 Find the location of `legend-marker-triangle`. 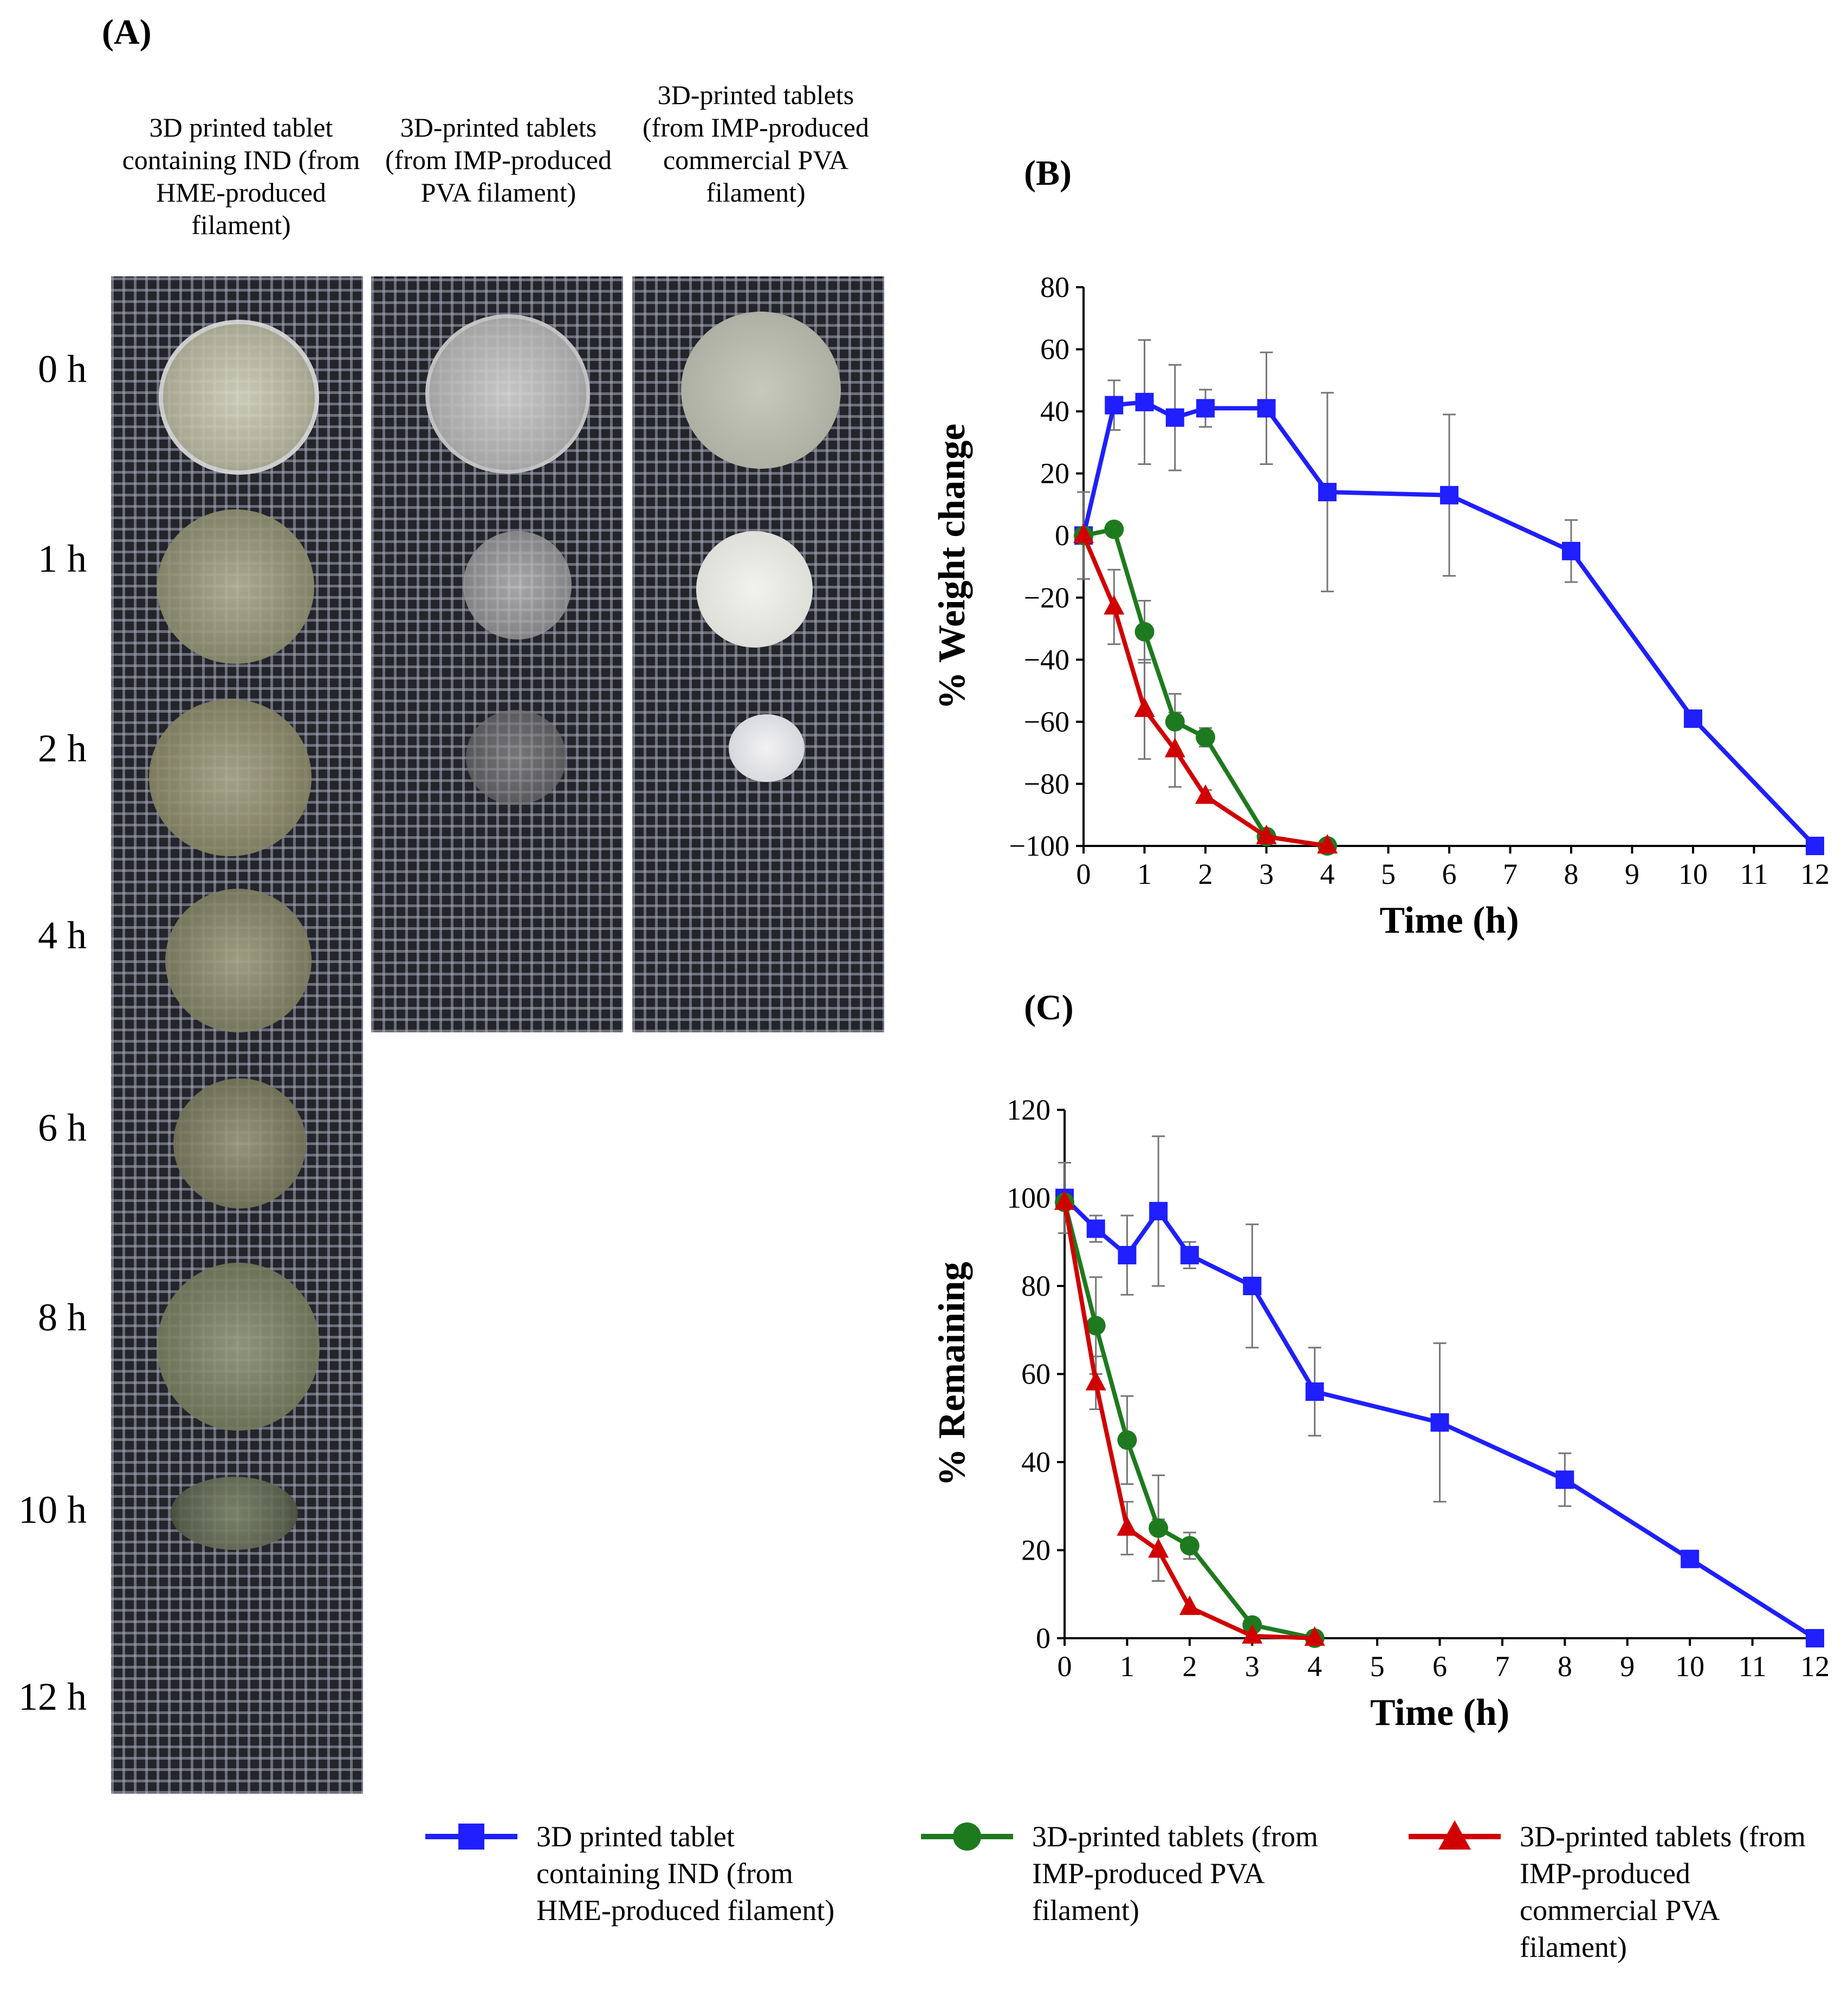

legend-marker-triangle is located at coordinates (1455, 1835).